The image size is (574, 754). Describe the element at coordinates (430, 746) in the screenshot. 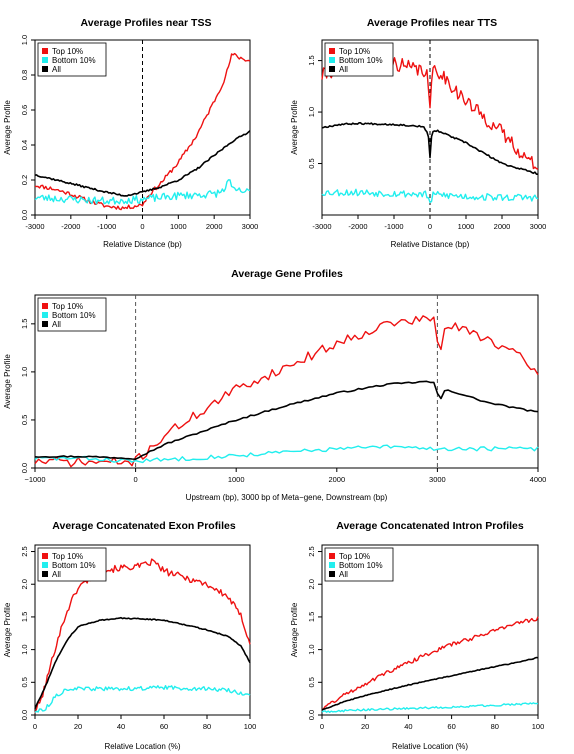

I see `x-axis-label: Relative Location (%)` at that location.